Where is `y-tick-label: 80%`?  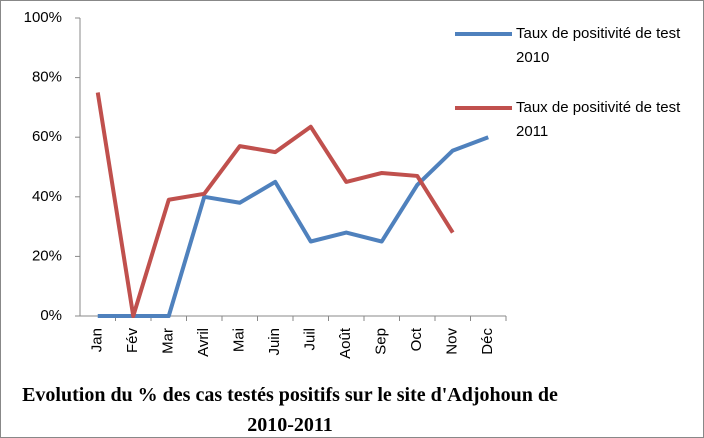 y-tick-label: 80% is located at coordinates (47, 77).